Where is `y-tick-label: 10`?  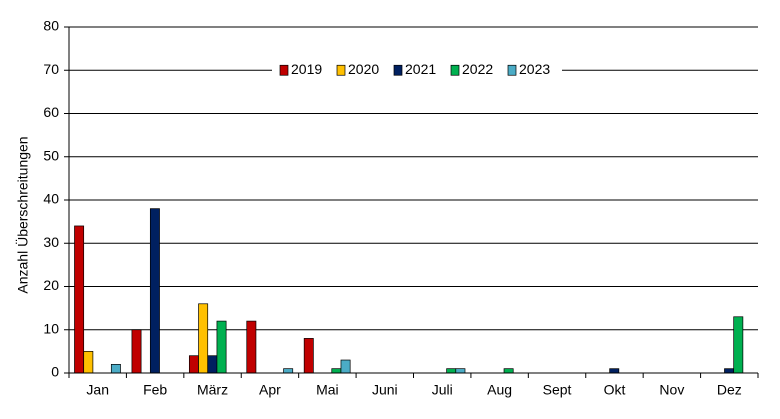
y-tick-label: 10 is located at coordinates (51, 328).